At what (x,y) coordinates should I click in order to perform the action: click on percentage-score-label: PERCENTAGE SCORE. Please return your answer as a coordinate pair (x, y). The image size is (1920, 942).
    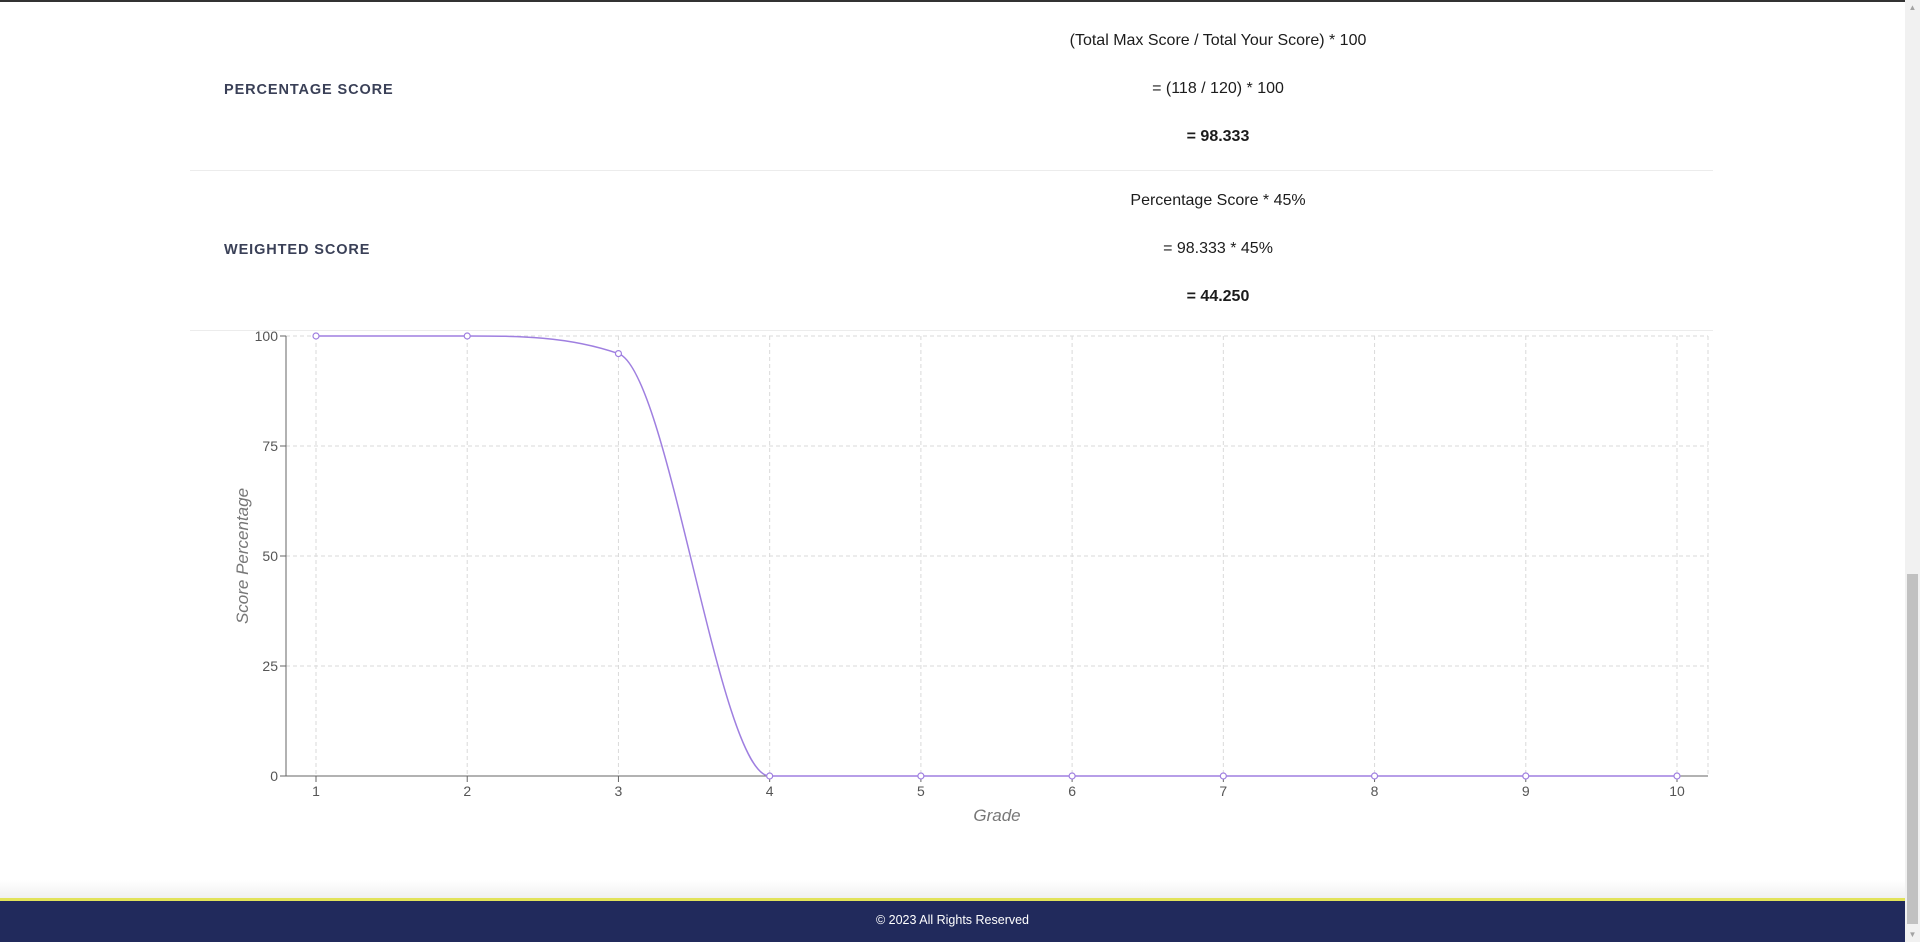
    Looking at the image, I should click on (309, 90).